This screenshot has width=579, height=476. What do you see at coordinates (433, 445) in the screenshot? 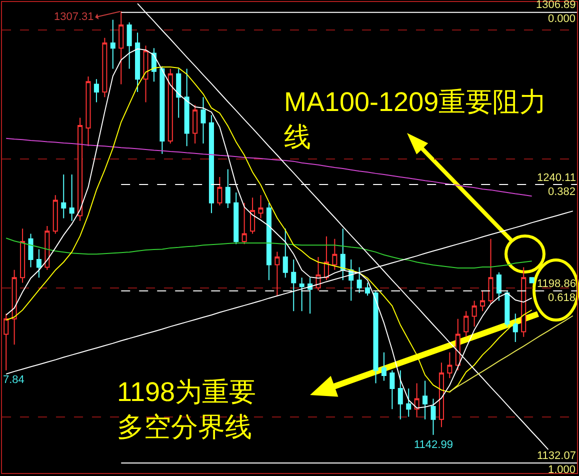
I see `annotation: 1142.99` at bounding box center [433, 445].